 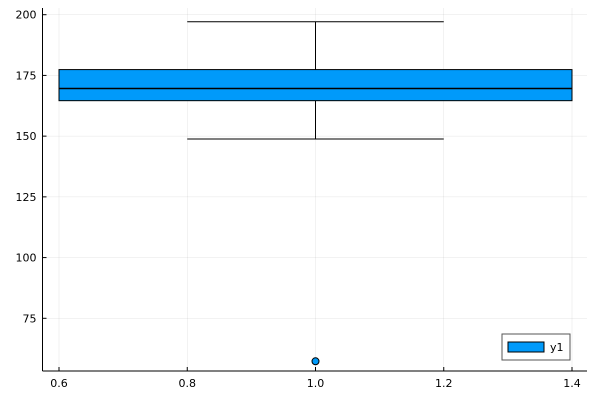 I want to click on y-tick-label: 175, so click(x=26, y=75).